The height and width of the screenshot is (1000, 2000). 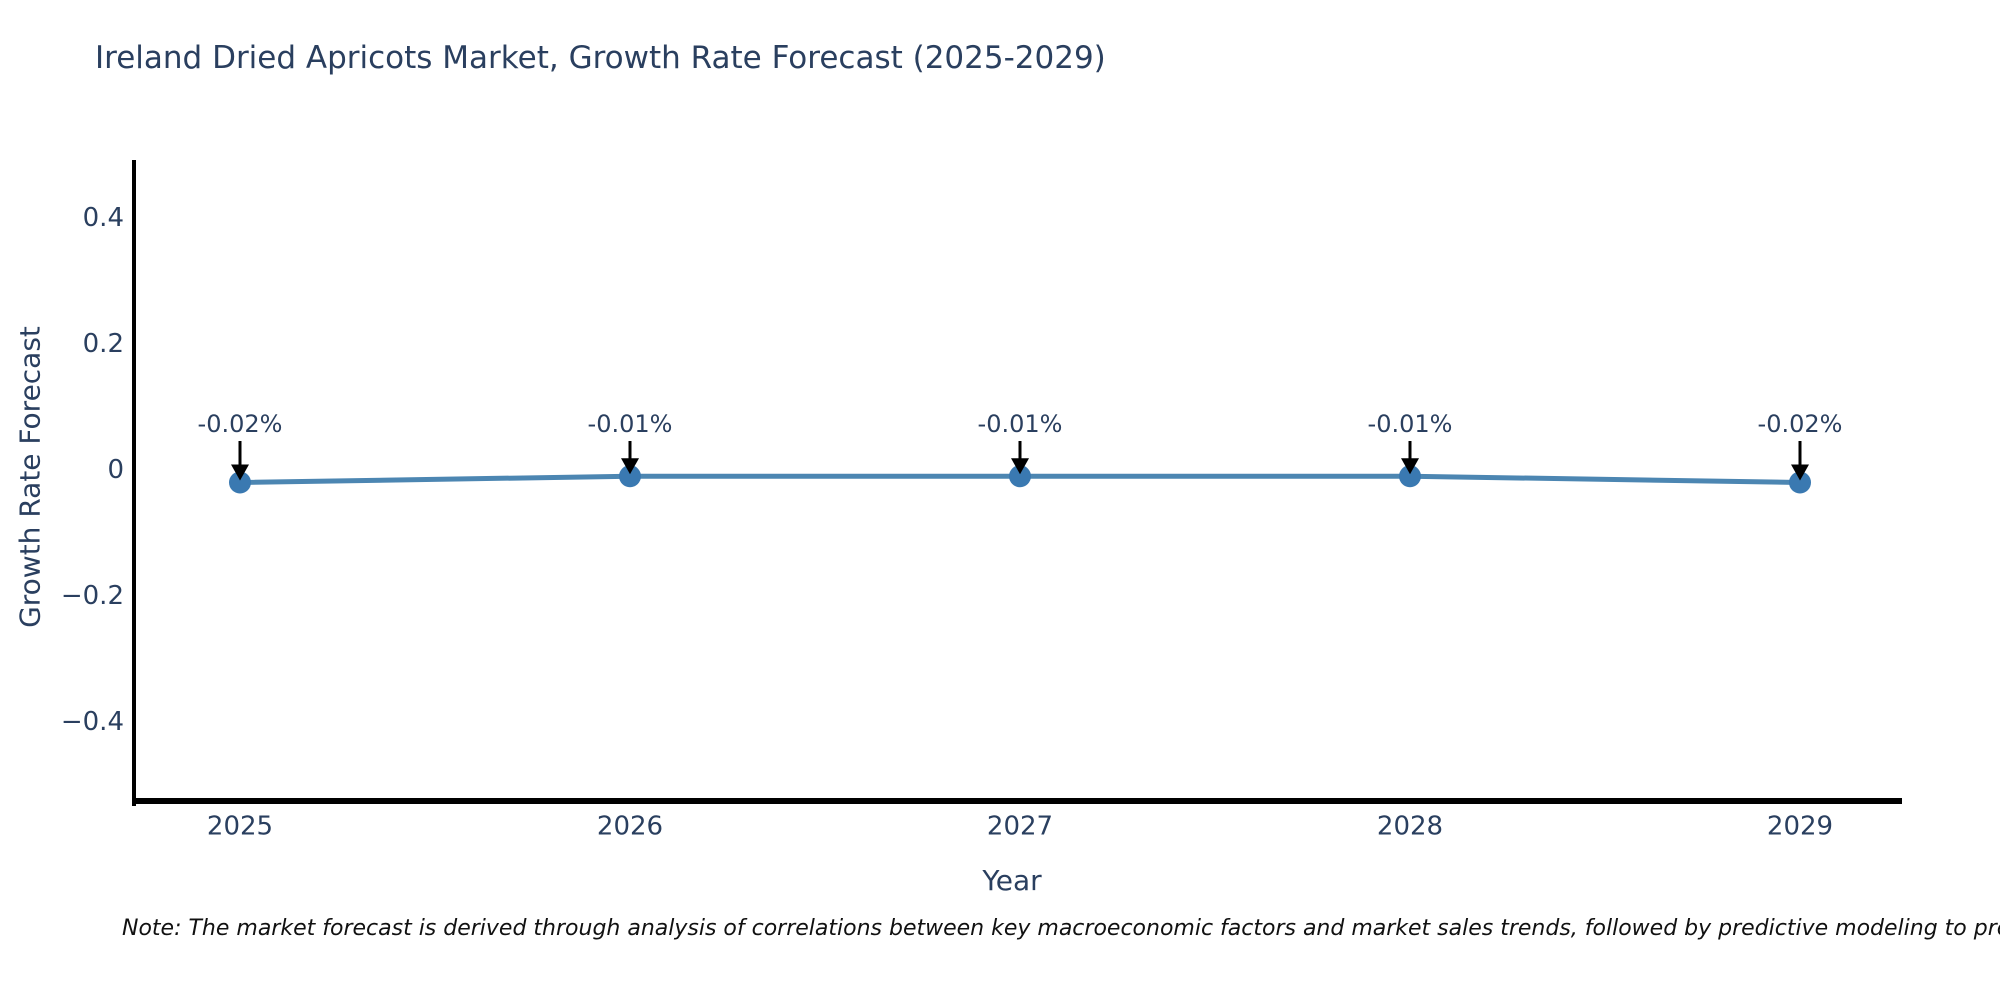 I want to click on x-tick-label: 2028, so click(x=1410, y=826).